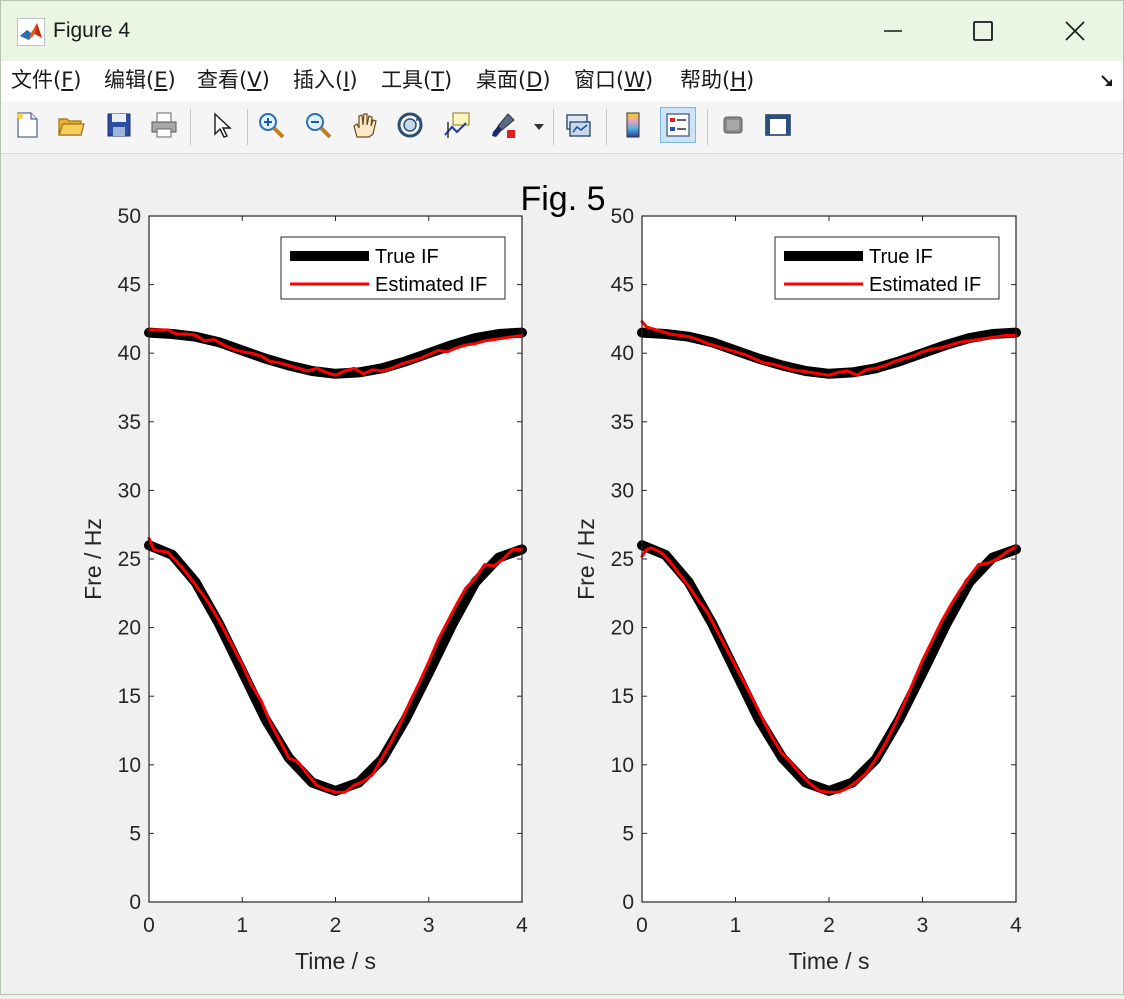 The height and width of the screenshot is (999, 1124). Describe the element at coordinates (562, 31) in the screenshot. I see `title-bar: Figure 4` at that location.